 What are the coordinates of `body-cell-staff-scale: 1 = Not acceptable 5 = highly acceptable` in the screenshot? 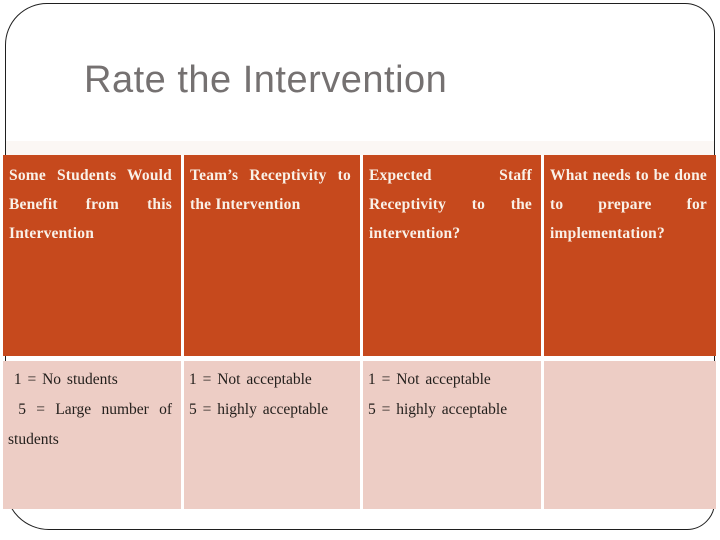 It's located at (452, 435).